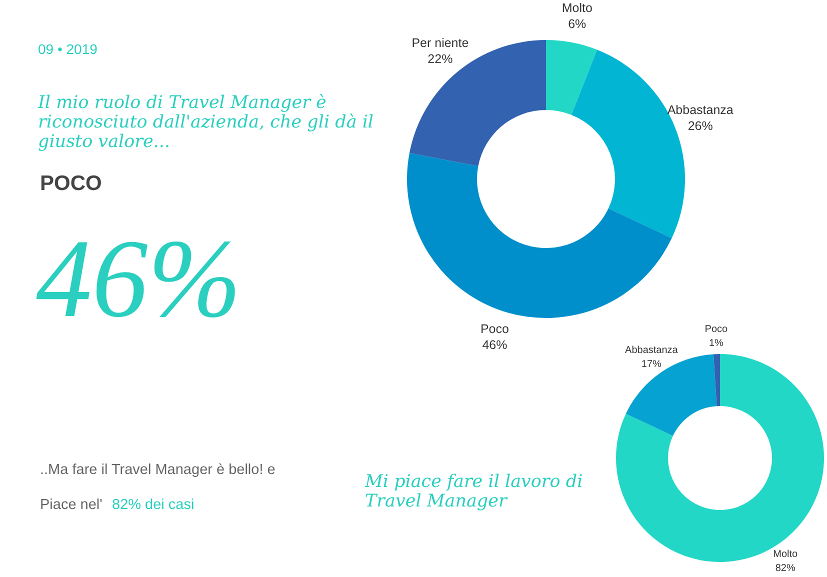 Image resolution: width=827 pixels, height=577 pixels. Describe the element at coordinates (440, 43) in the screenshot. I see `slice-label: Per niente` at that location.